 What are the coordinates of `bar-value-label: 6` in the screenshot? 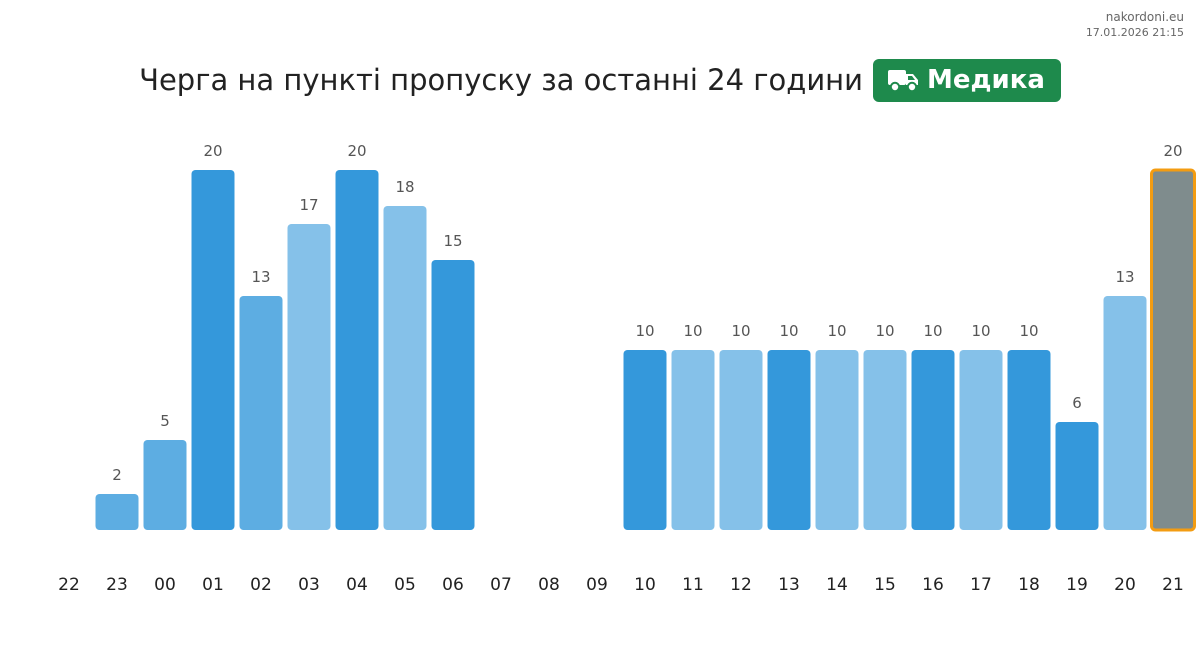 It's located at (1077, 403).